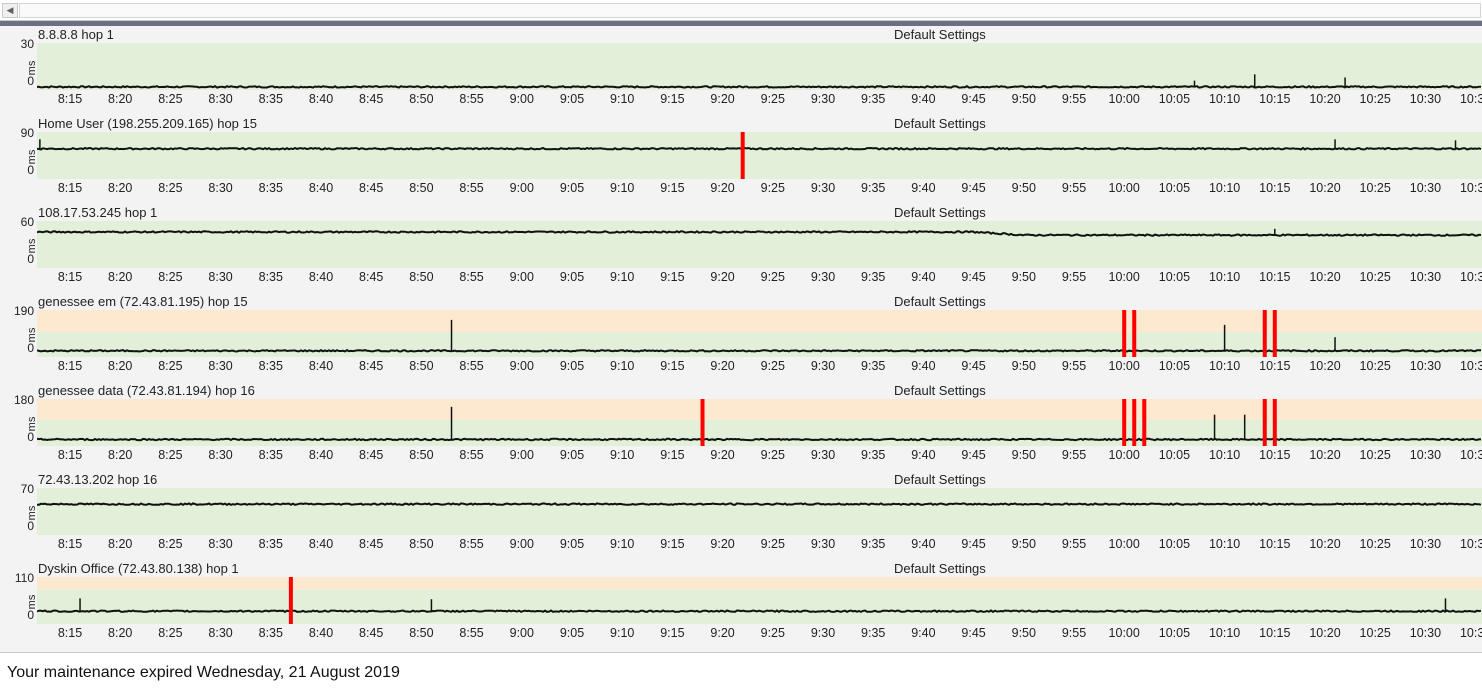 The width and height of the screenshot is (1482, 695). I want to click on x-tick-label: 8:35, so click(270, 544).